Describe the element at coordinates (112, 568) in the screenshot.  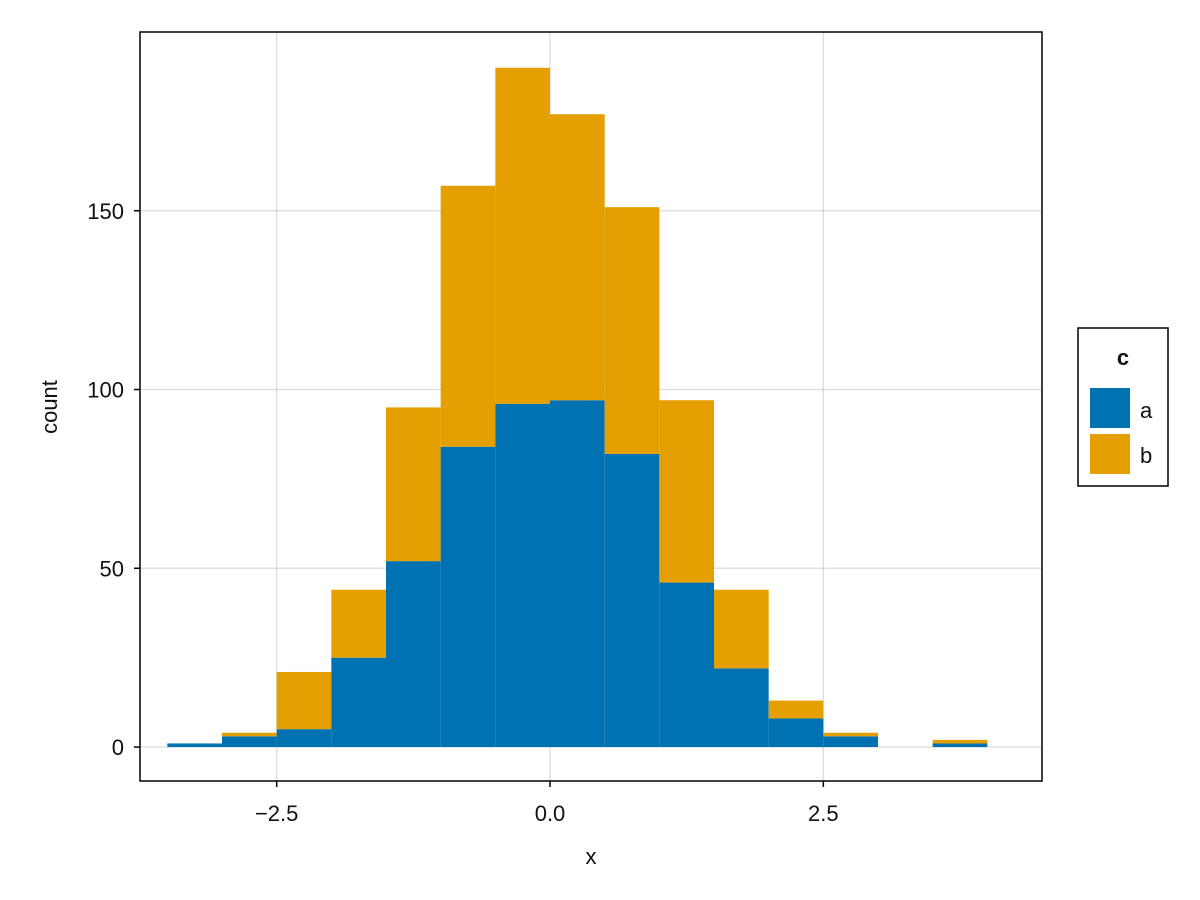
I see `y-tick-label: 50` at that location.